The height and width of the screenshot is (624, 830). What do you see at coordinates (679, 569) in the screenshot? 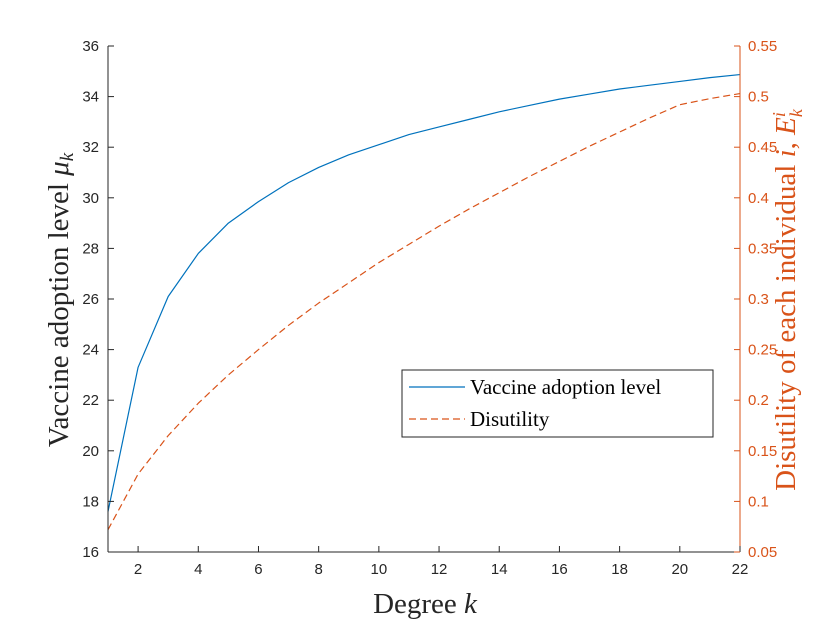
I see `x-tick-label: 20` at bounding box center [679, 569].